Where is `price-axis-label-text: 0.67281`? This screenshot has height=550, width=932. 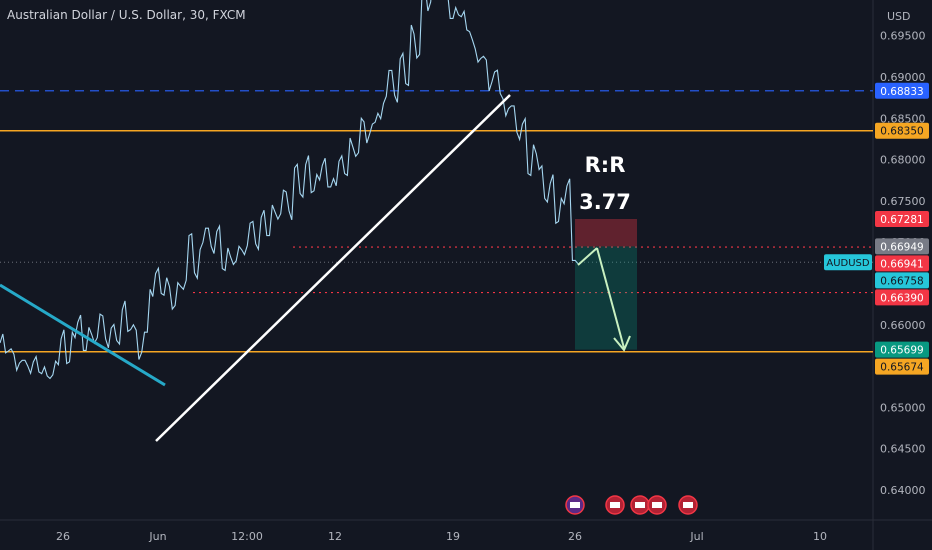 price-axis-label-text: 0.67281 is located at coordinates (901, 220).